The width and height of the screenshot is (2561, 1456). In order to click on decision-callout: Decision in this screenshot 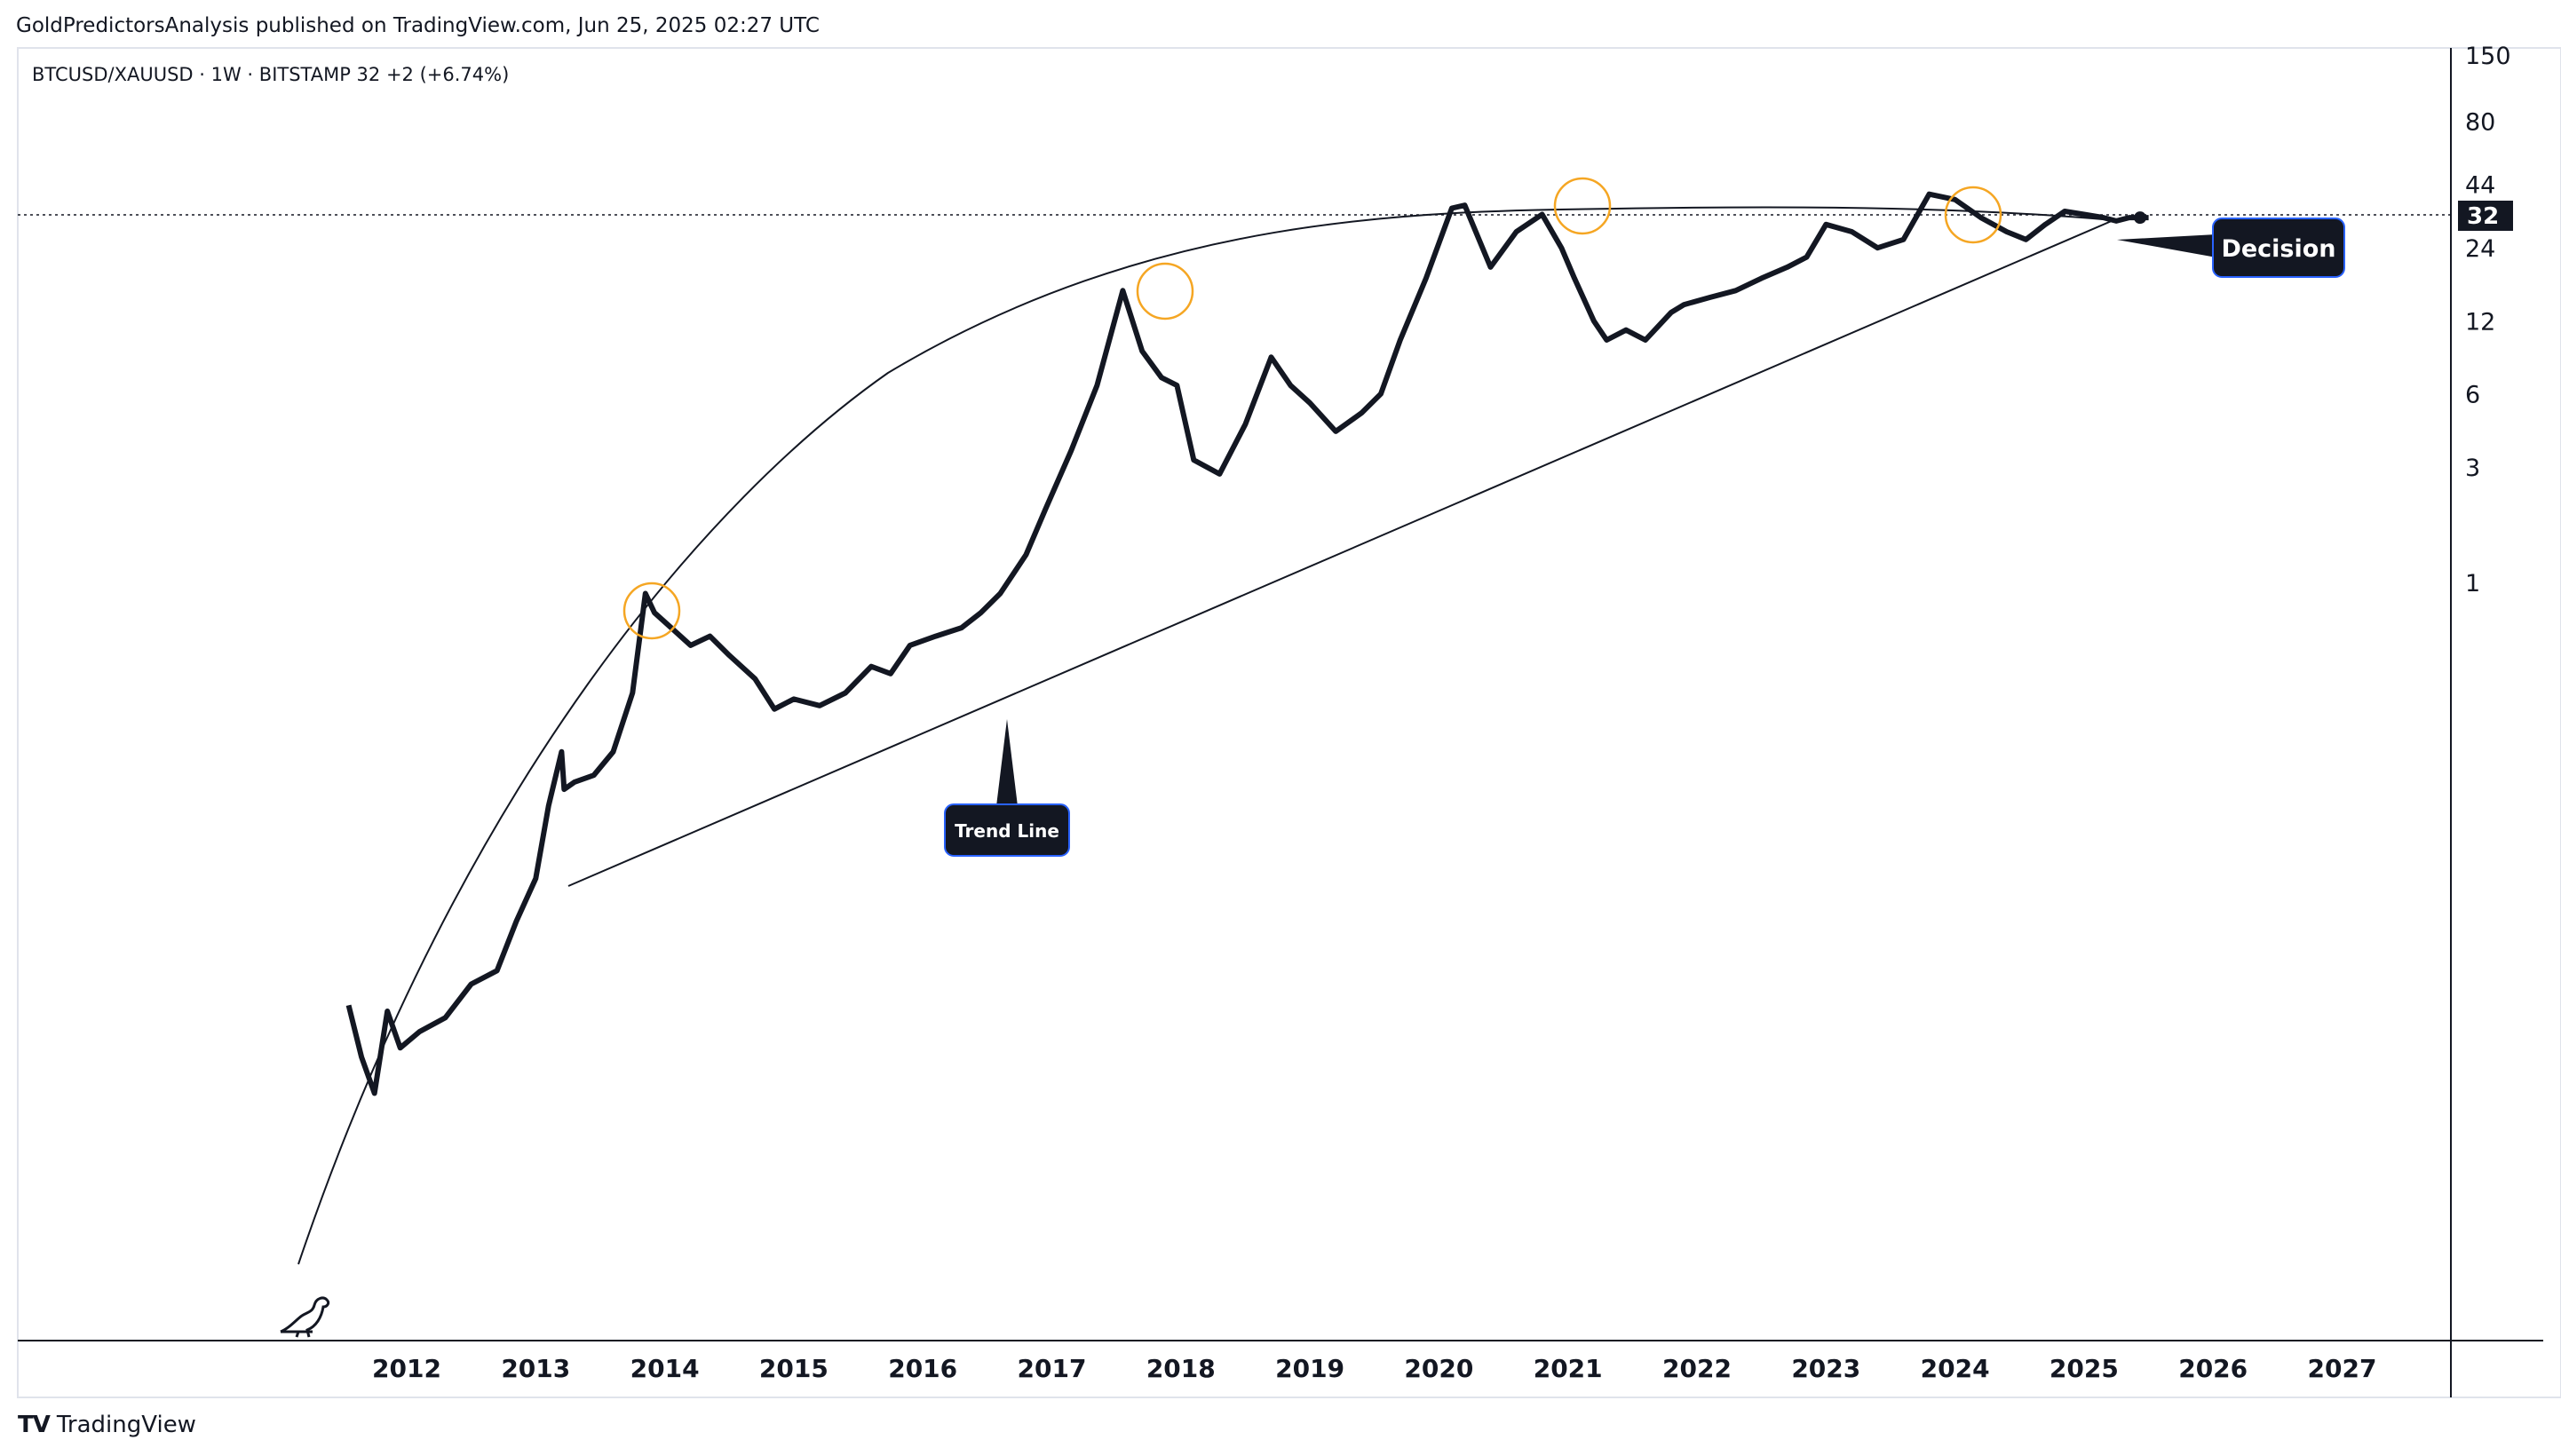, I will do `click(2231, 248)`.